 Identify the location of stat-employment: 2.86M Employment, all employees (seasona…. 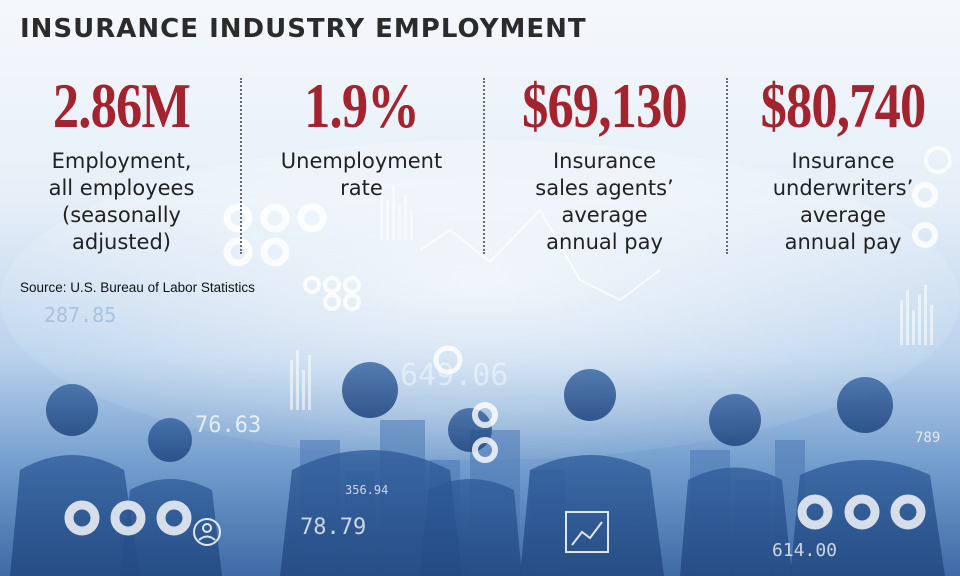
(121, 163).